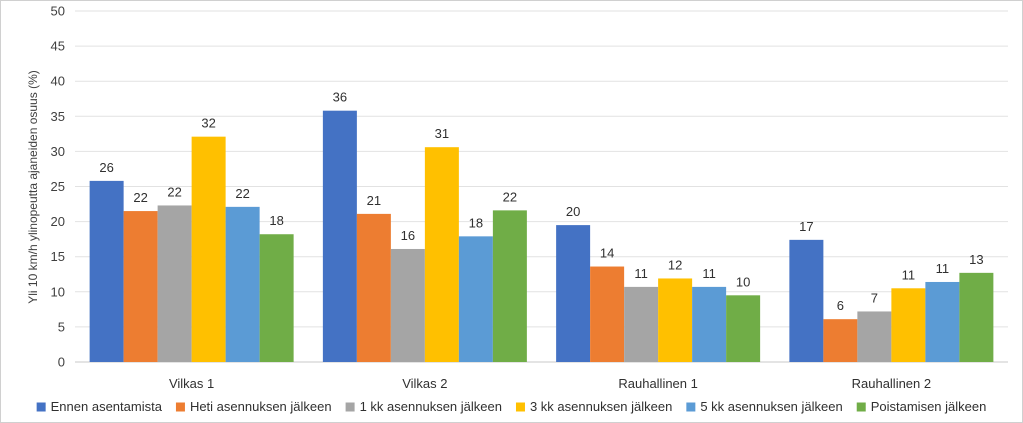  What do you see at coordinates (874, 297) in the screenshot?
I see `data-label: 7` at bounding box center [874, 297].